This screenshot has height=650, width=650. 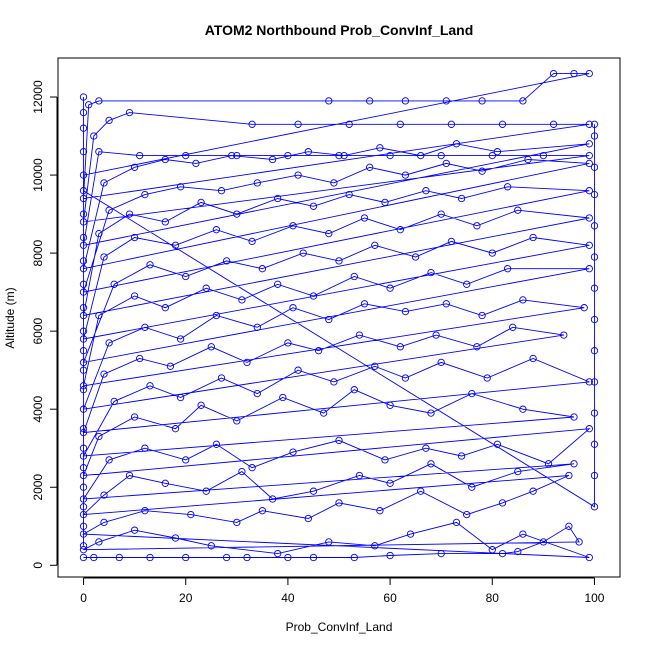 What do you see at coordinates (186, 598) in the screenshot?
I see `x-tick-label: 20` at bounding box center [186, 598].